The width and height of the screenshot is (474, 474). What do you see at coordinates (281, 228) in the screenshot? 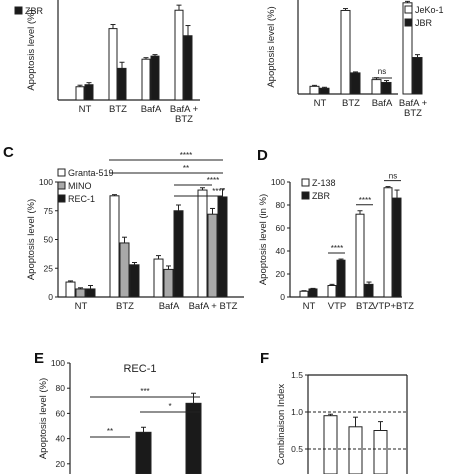
I see `y-tick-label: 60` at bounding box center [281, 228].